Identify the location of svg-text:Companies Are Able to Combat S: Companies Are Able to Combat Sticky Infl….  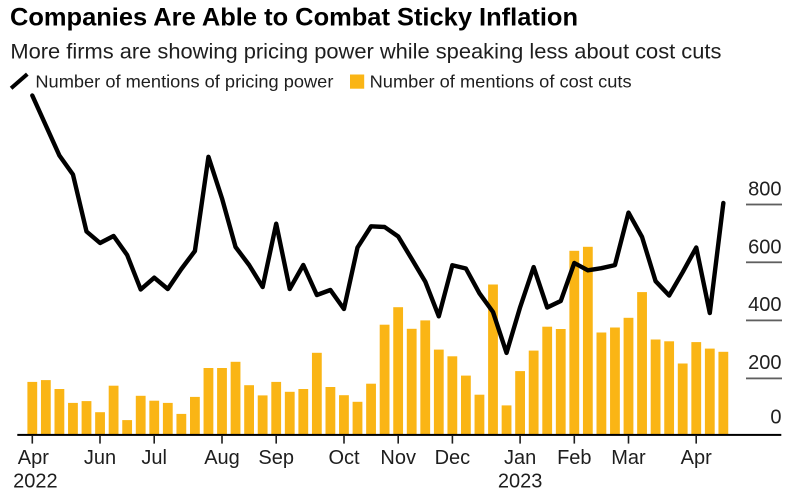
(294, 18).